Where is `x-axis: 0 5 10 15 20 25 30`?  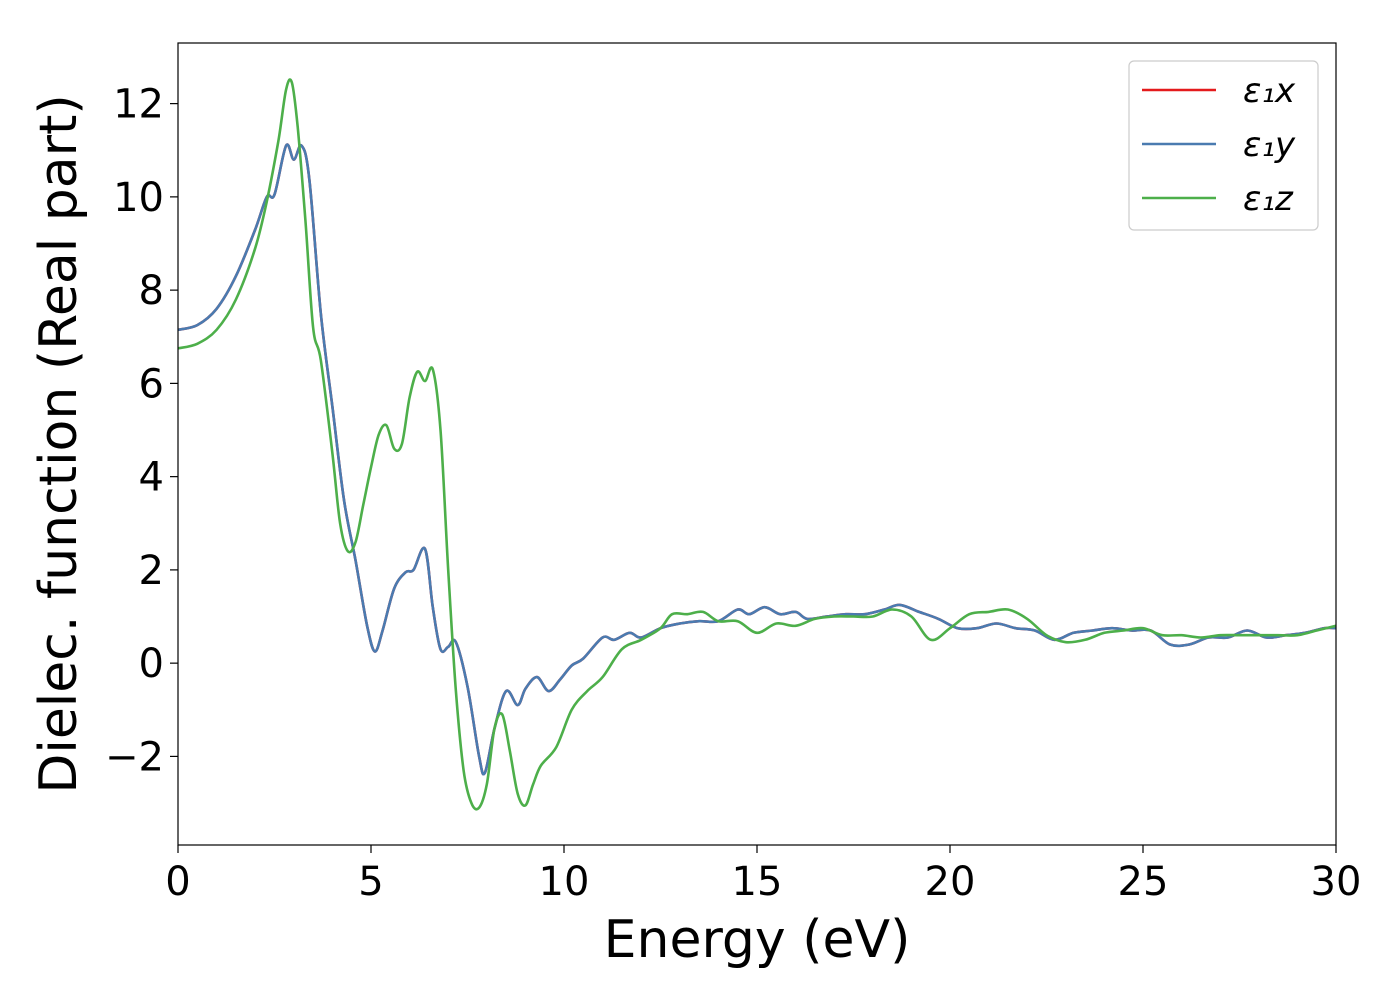 x-axis: 0 5 10 15 20 25 30 is located at coordinates (763, 875).